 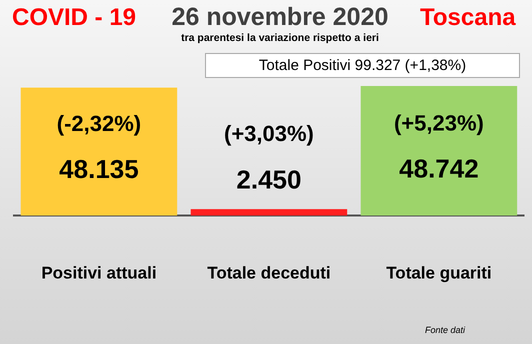 I want to click on data-label: 2.450, so click(x=269, y=179).